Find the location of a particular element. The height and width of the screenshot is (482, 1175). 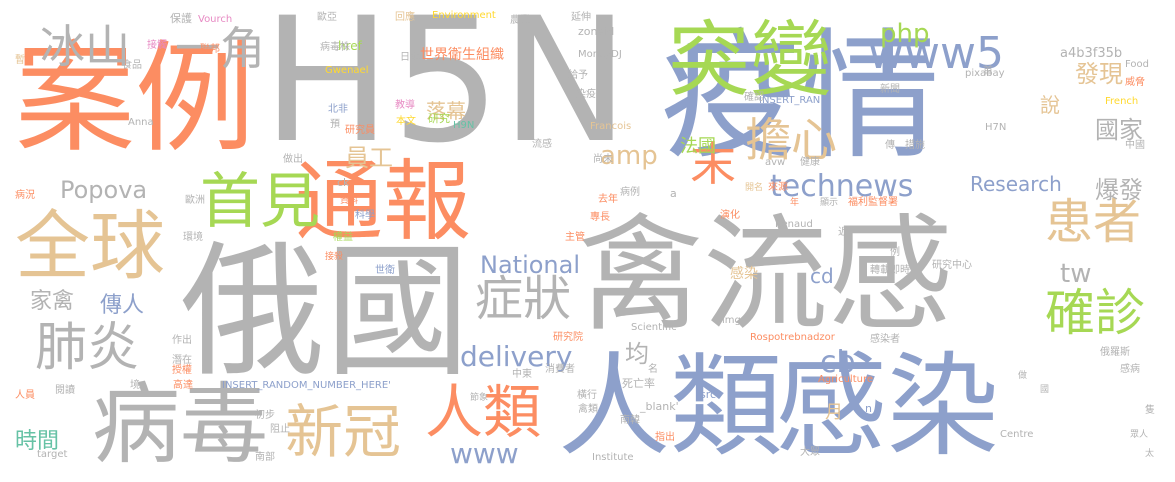

word: www5 is located at coordinates (936, 53).